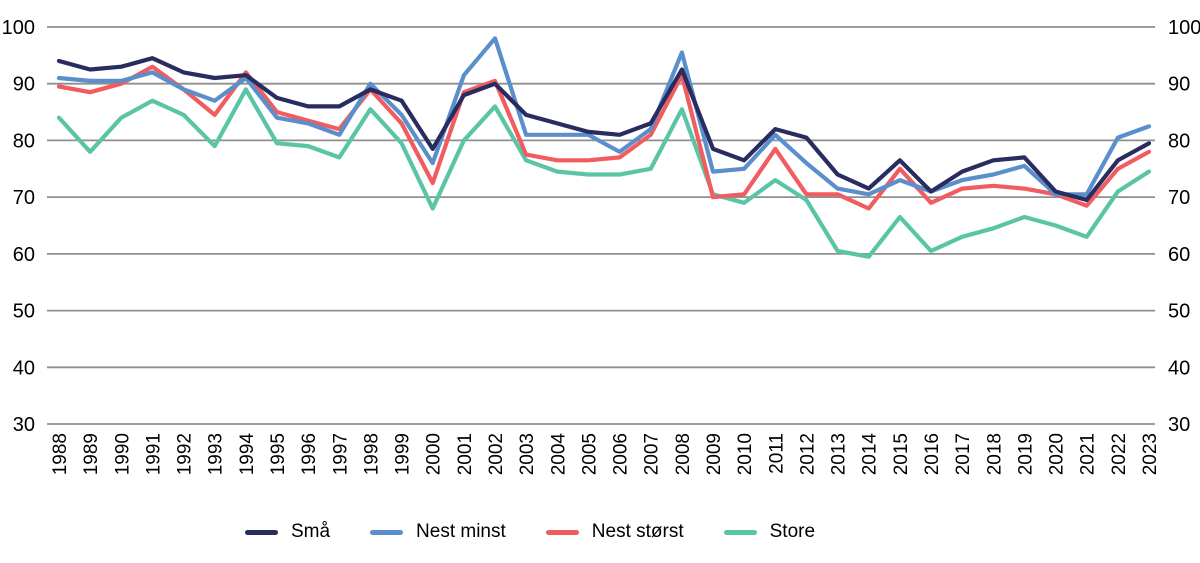  I want to click on y-axis-label-right: 80, so click(1179, 141).